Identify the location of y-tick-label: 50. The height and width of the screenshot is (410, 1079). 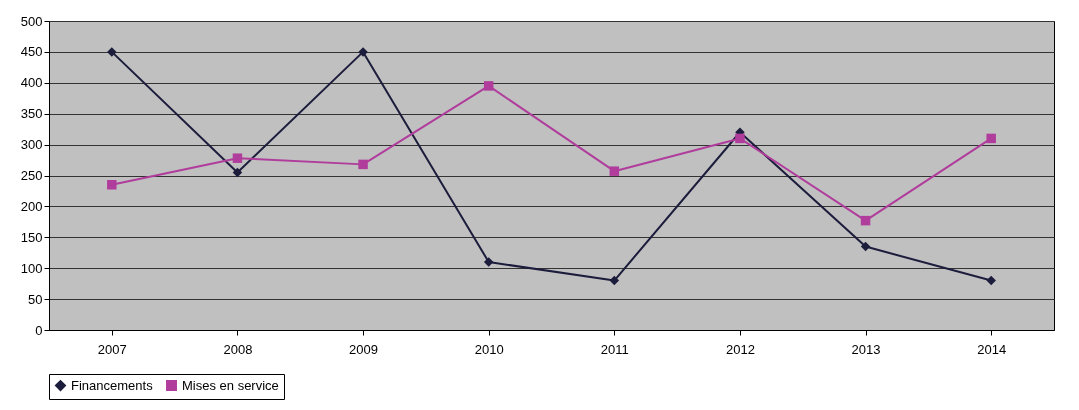
(35, 299).